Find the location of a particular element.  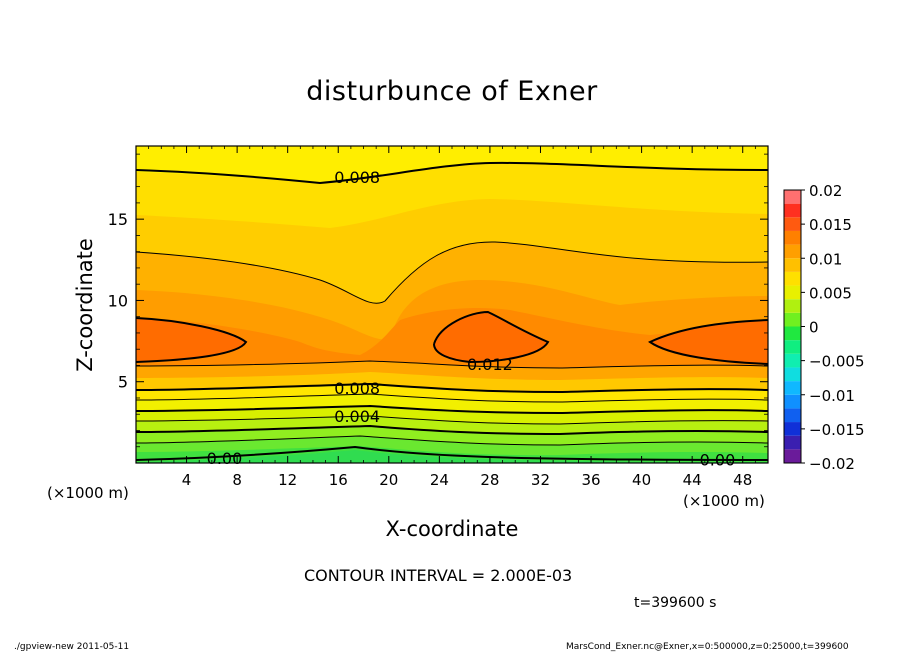

x-tick-label: 20 is located at coordinates (388, 480).